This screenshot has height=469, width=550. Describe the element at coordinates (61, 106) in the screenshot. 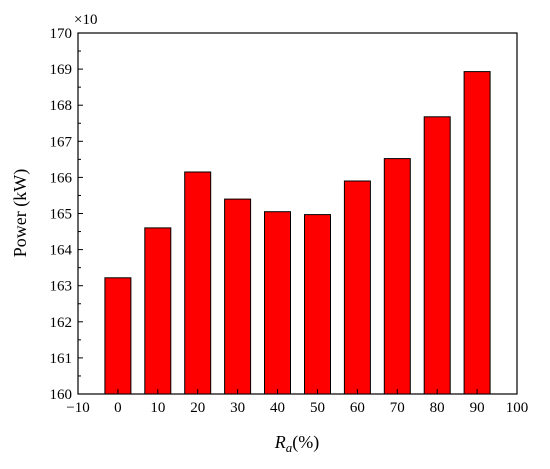

I see `y-tick-label: 168` at that location.